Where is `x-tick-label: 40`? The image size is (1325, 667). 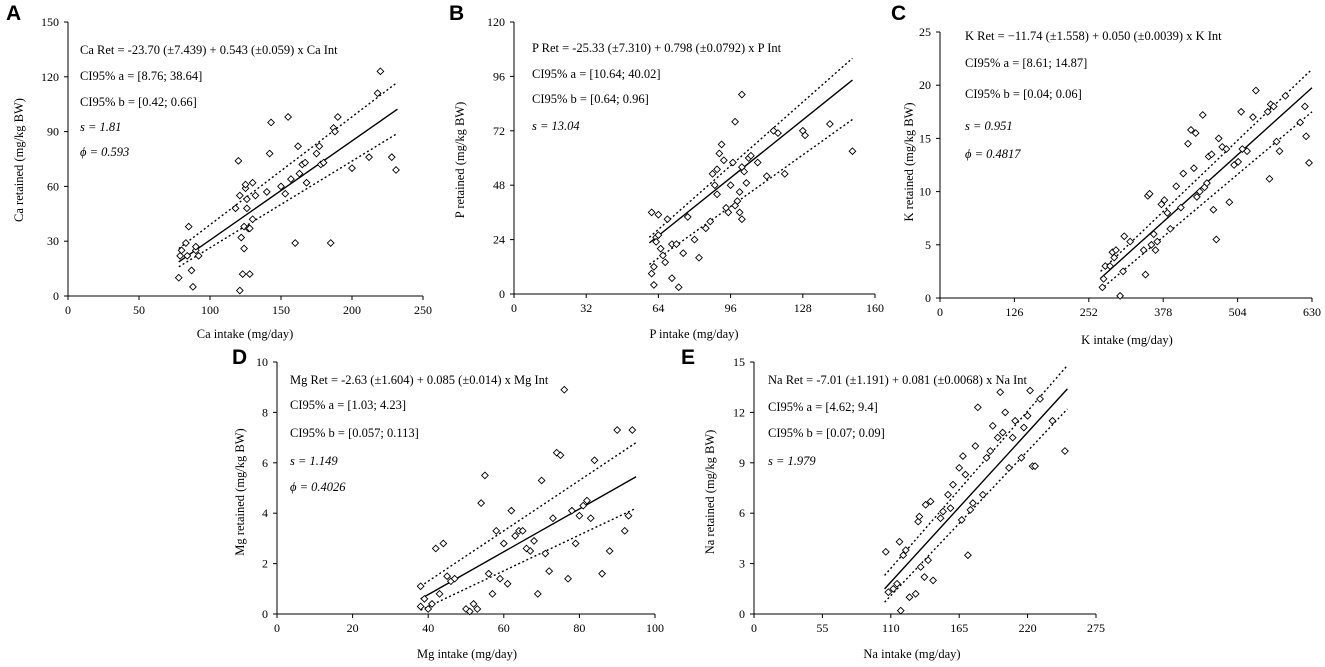 x-tick-label: 40 is located at coordinates (428, 628).